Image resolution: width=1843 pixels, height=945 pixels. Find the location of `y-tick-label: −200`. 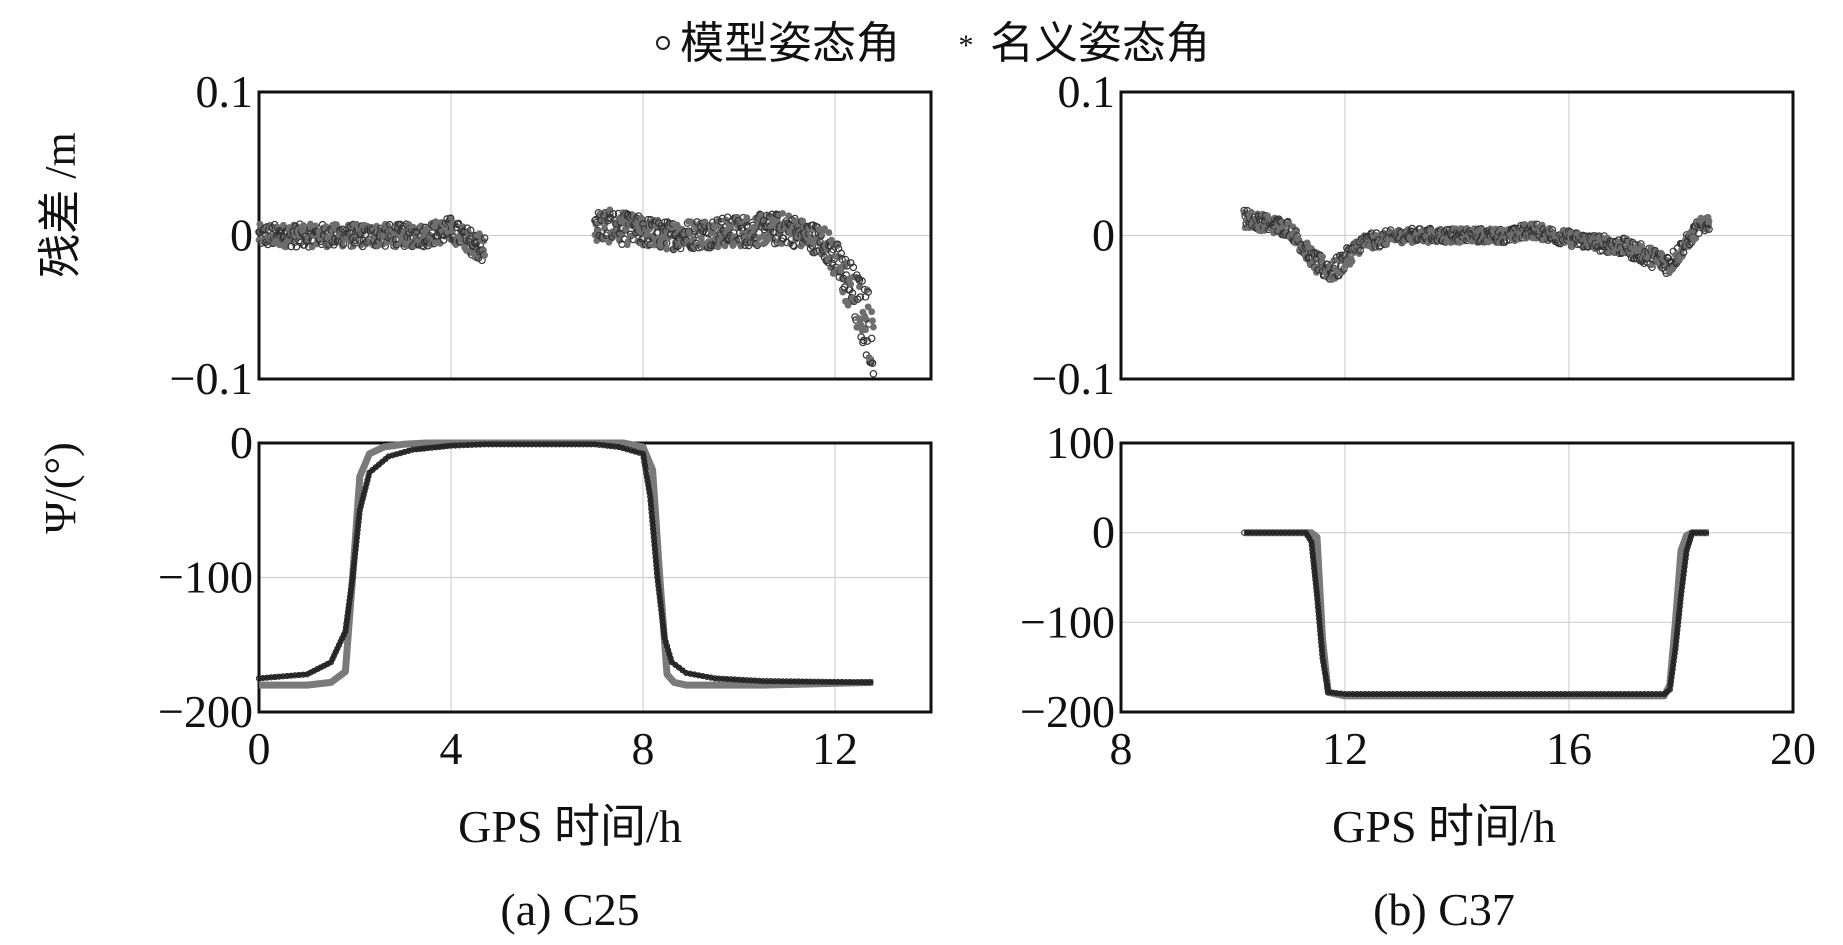

y-tick-label: −200 is located at coordinates (1067, 711).